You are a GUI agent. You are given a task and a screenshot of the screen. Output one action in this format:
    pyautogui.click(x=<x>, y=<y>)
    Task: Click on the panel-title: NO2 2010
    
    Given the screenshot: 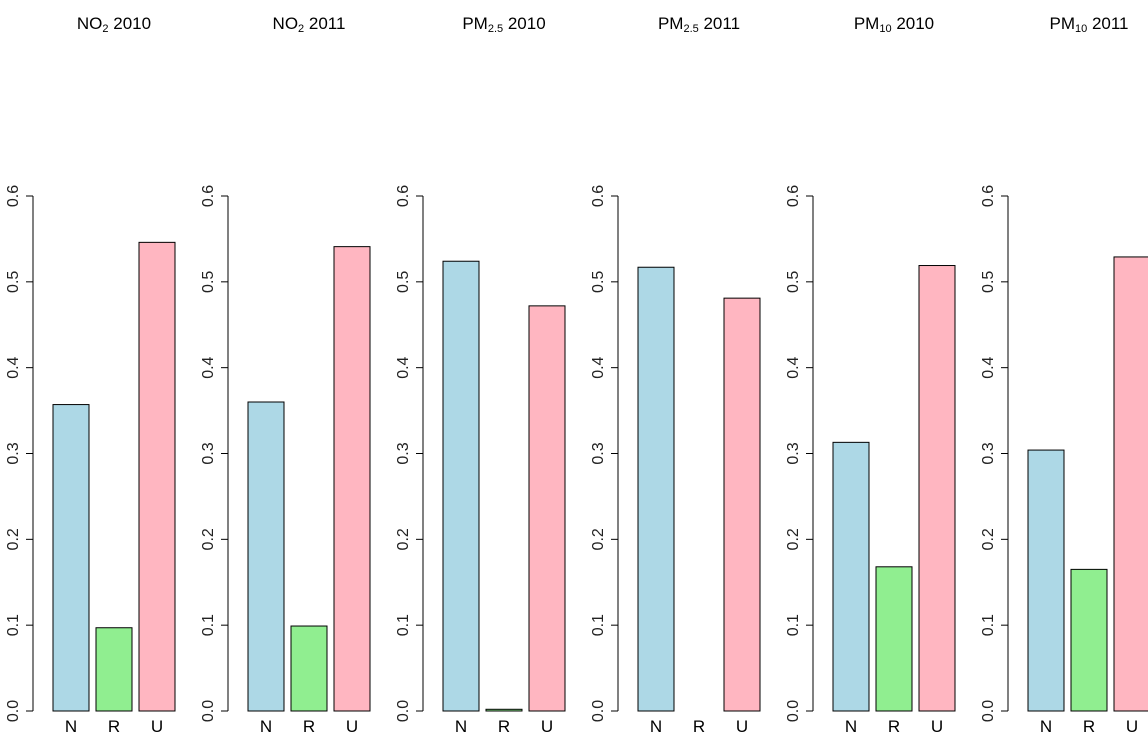 What is the action you would take?
    pyautogui.click(x=114, y=24)
    